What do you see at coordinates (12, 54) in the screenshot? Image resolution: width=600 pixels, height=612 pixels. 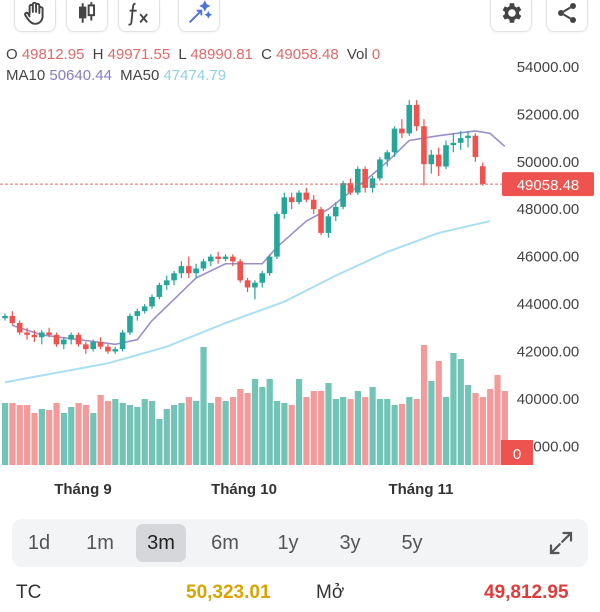 I see `open-label: O` at bounding box center [12, 54].